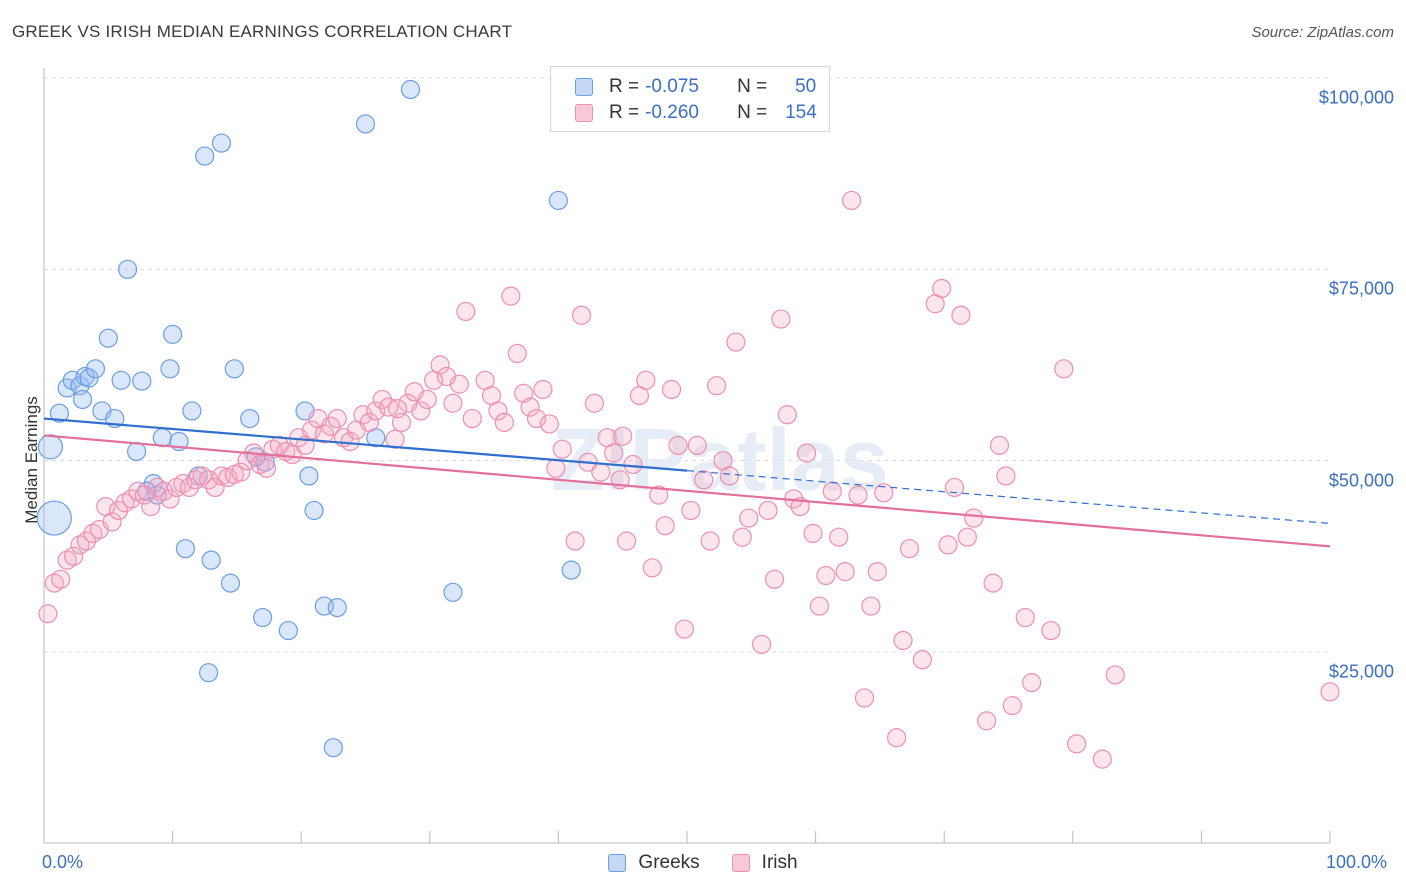 The width and height of the screenshot is (1406, 892). Describe the element at coordinates (1361, 288) in the screenshot. I see `y-tick-label: $75,000` at that location.